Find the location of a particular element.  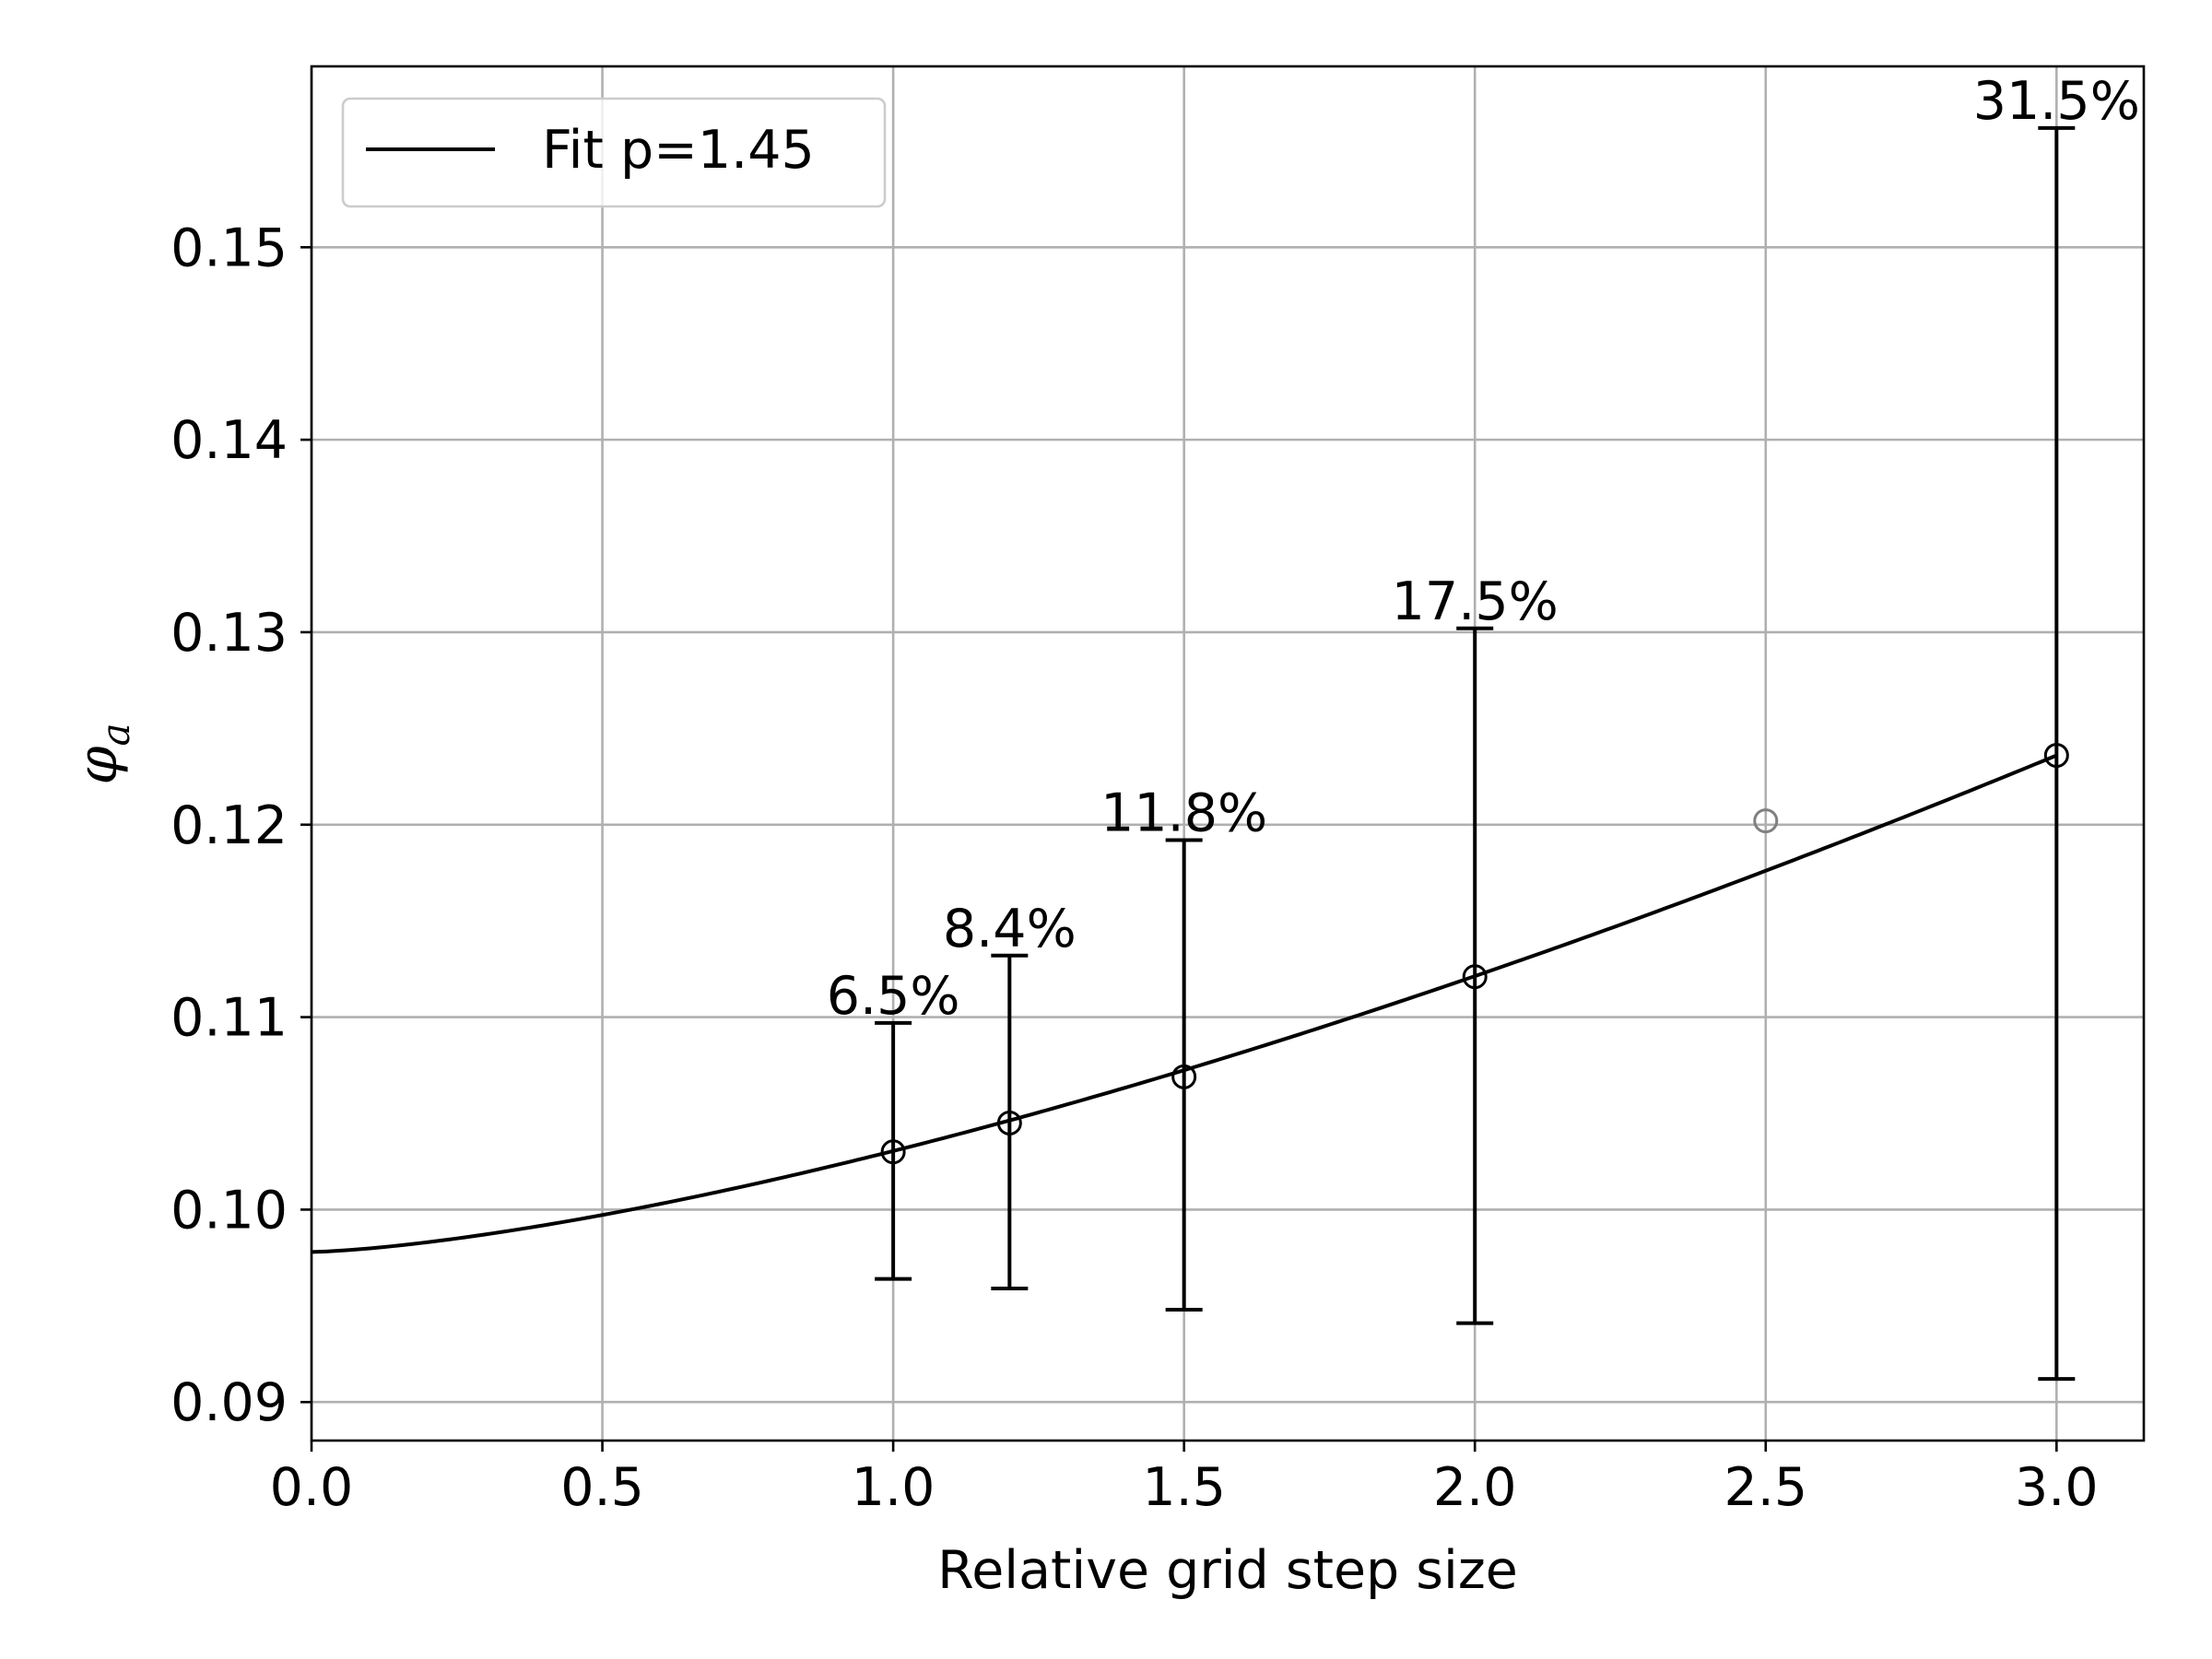

y-tick-label: 0.10 is located at coordinates (229, 1210).